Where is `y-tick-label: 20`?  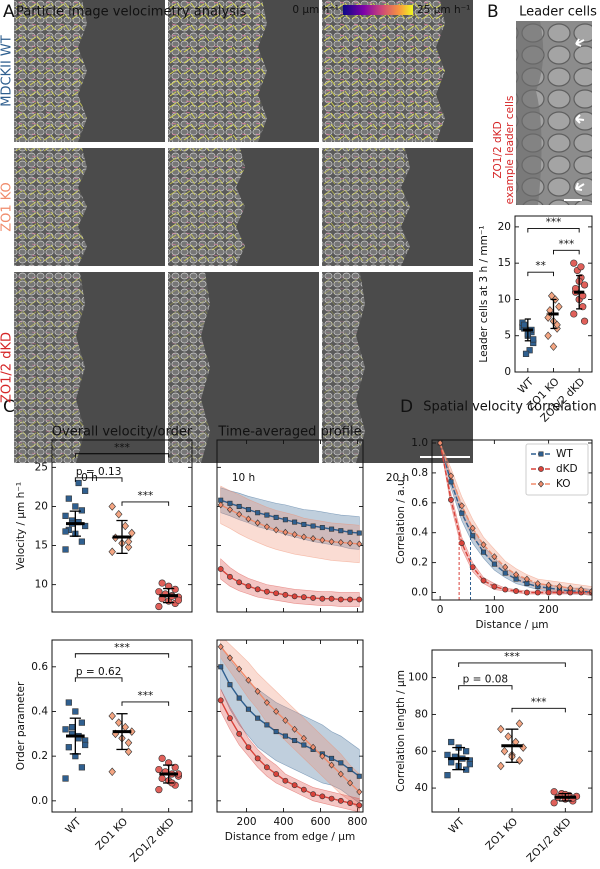
y-tick-label: 20 is located at coordinates (504, 227).